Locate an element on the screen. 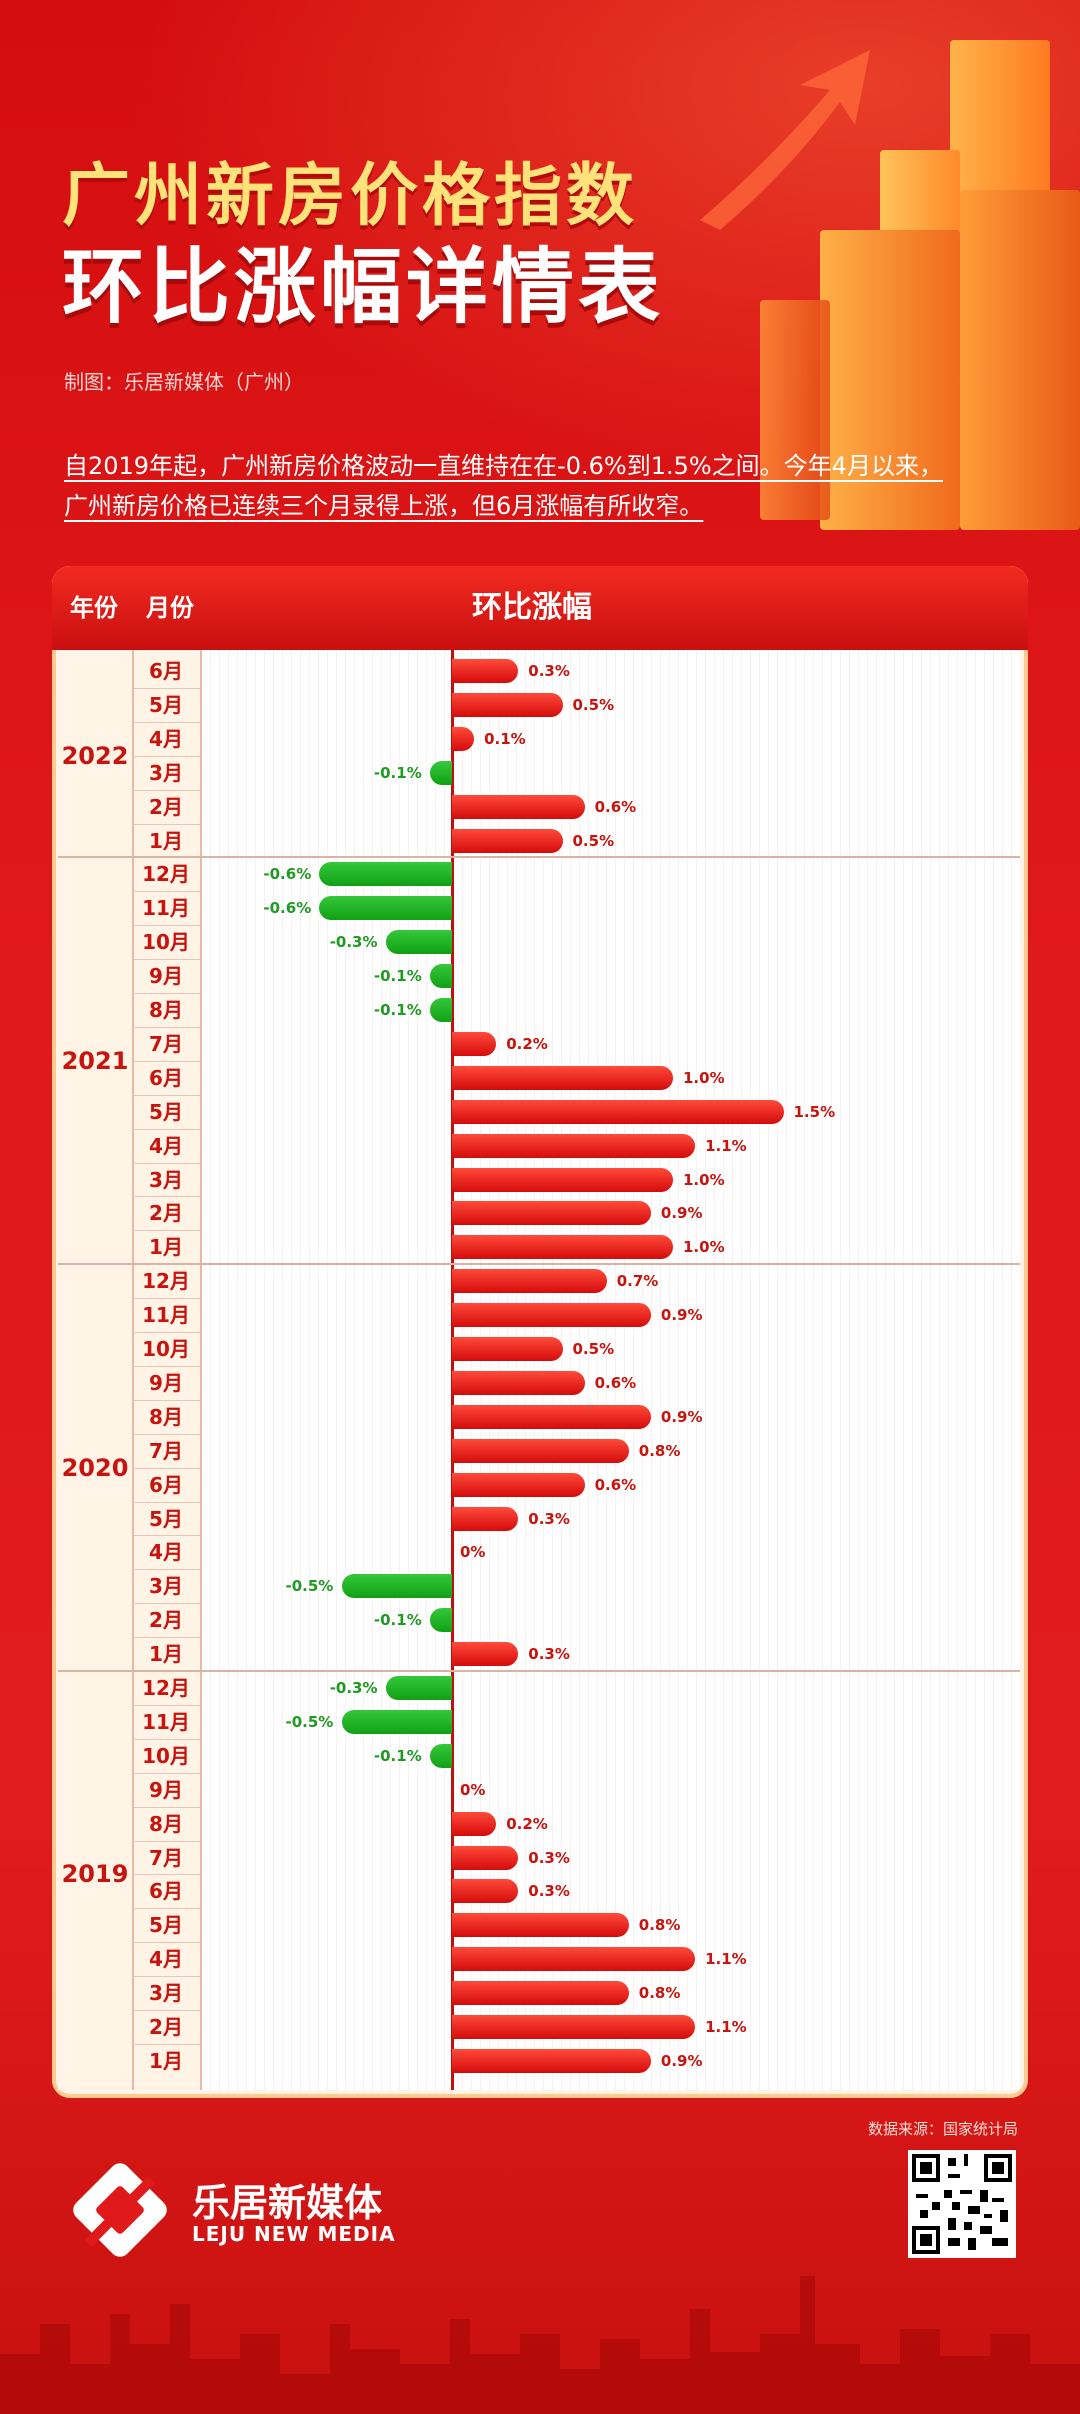 This screenshot has width=1080, height=2414. data-label: 1.0% is located at coordinates (704, 1247).